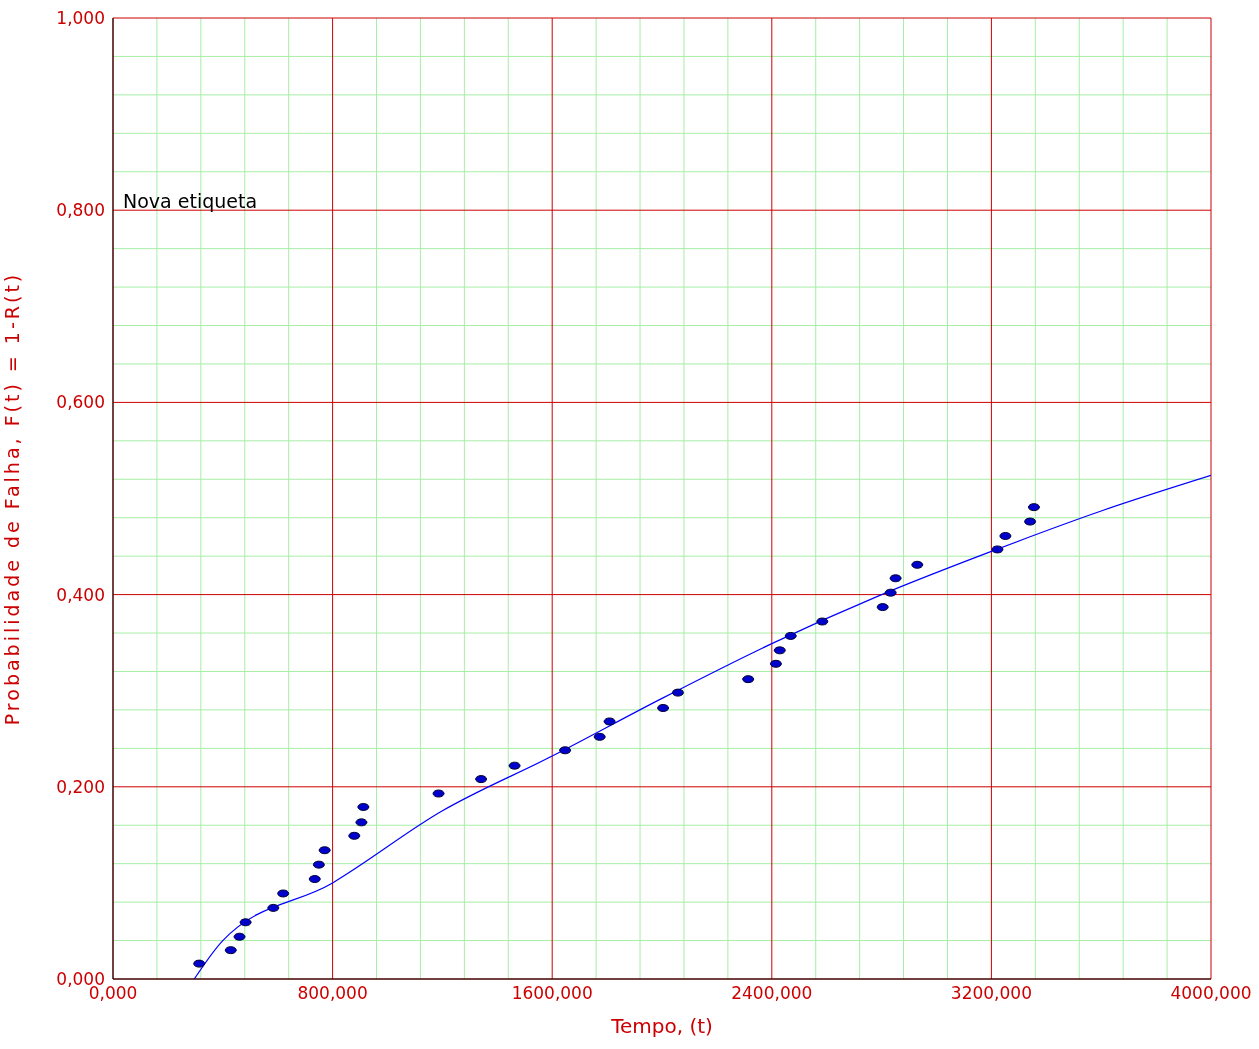  Describe the element at coordinates (991, 993) in the screenshot. I see `x-tick-label: 3200,000` at that location.